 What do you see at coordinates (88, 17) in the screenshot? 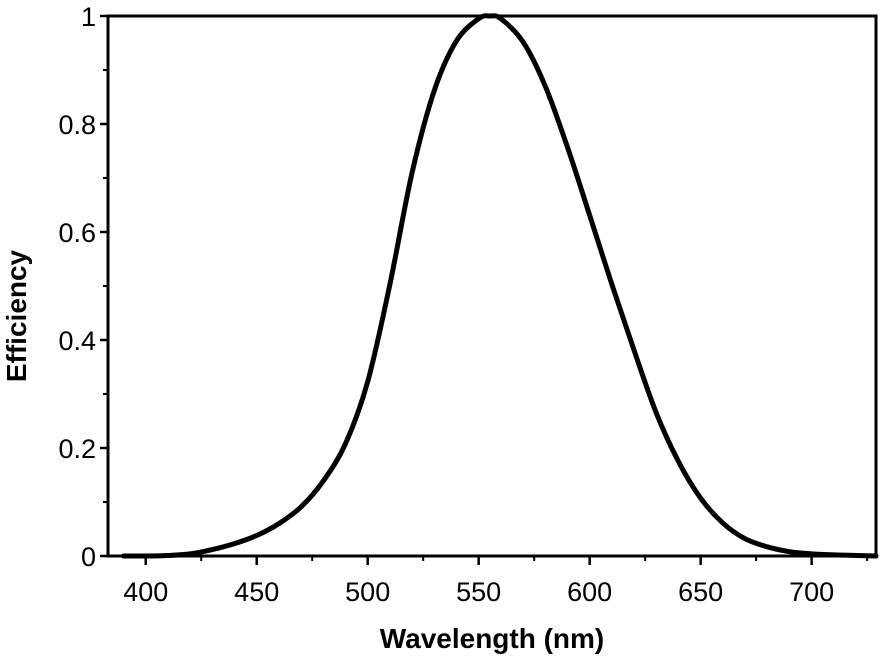
I see `y-tick-label: 1` at bounding box center [88, 17].